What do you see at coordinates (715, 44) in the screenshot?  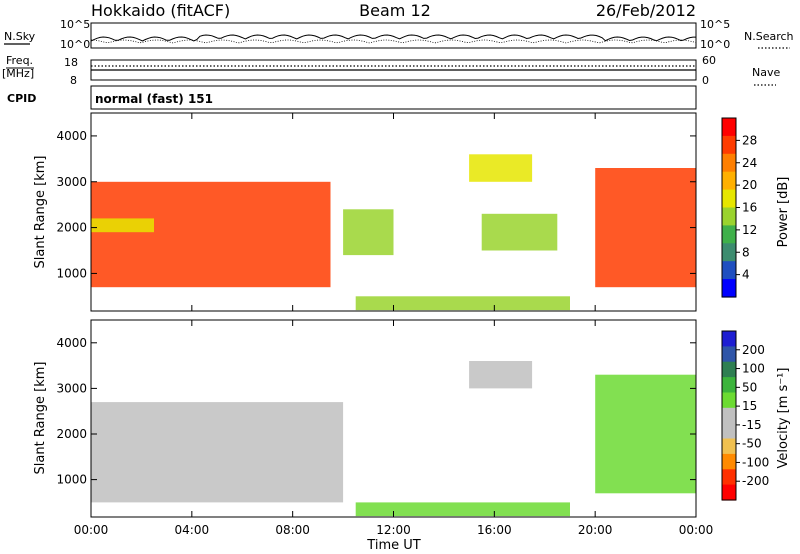 I see `noise-right-tick-bottom: 10^0` at bounding box center [715, 44].